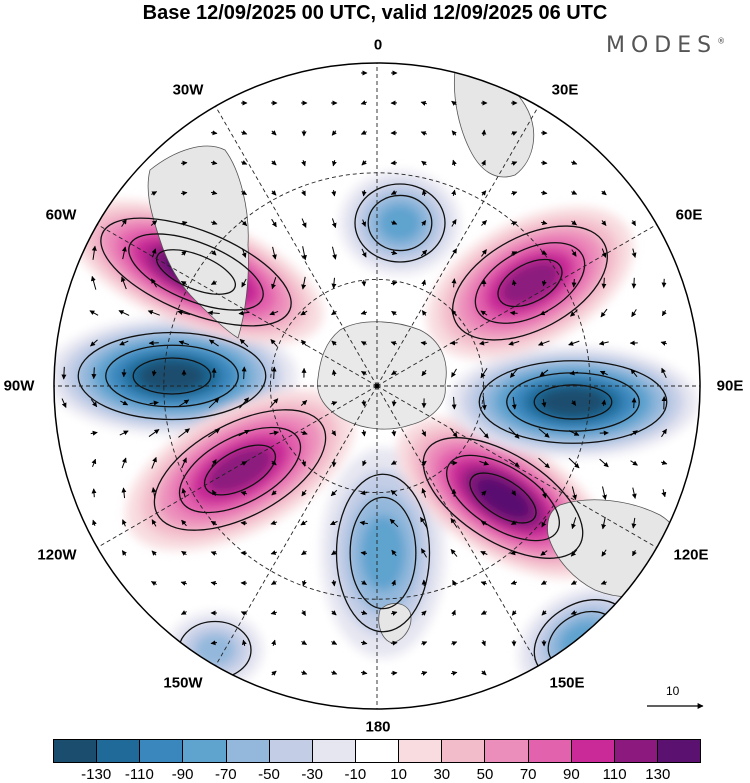 The width and height of the screenshot is (750, 783). What do you see at coordinates (19, 386) in the screenshot?
I see `lon-label-90w: 90W` at bounding box center [19, 386].